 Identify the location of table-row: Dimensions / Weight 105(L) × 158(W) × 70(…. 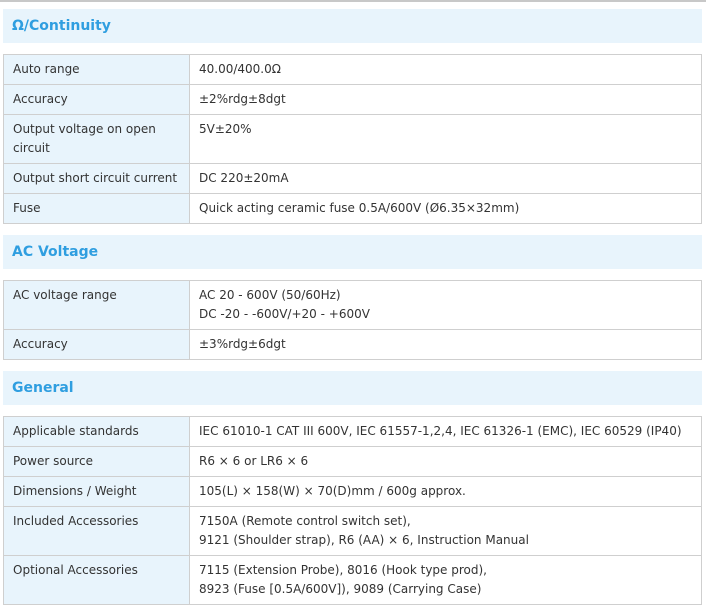
(352, 491).